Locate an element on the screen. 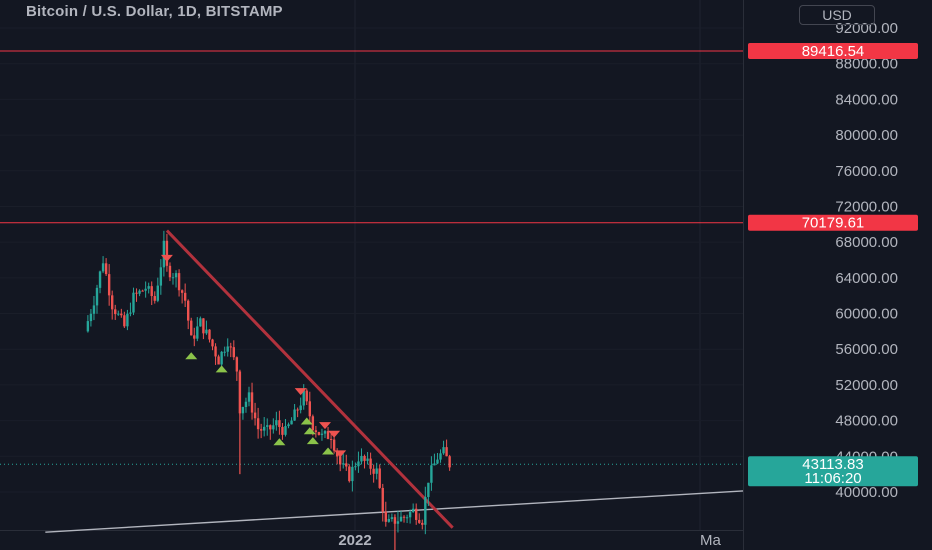  price-tick-label: 68000.00 is located at coordinates (866, 242).